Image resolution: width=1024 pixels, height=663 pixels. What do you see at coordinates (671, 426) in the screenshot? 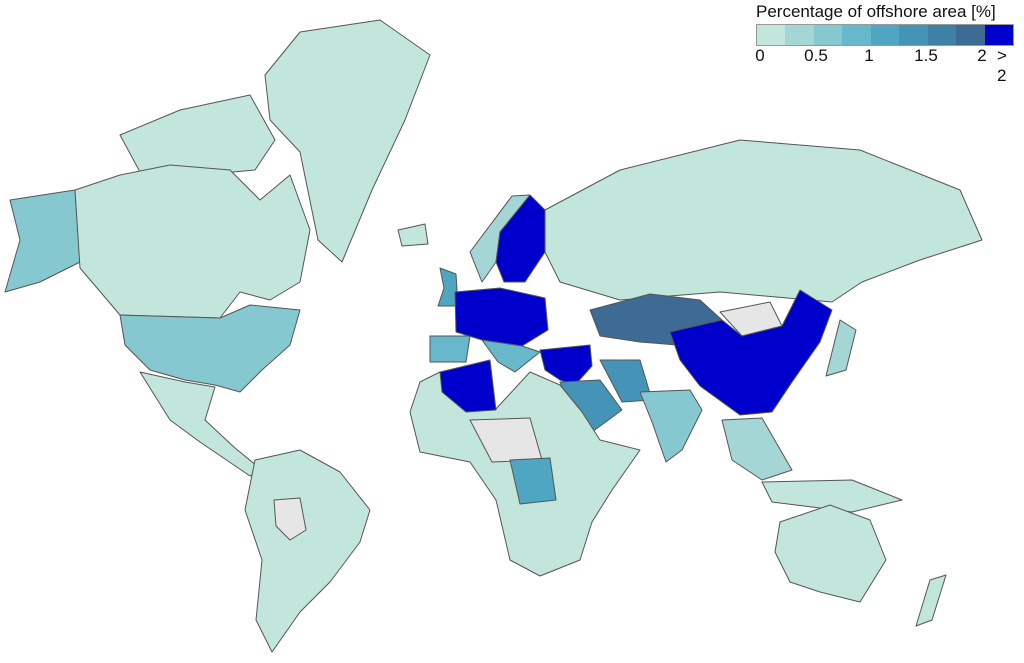
I see `region-india` at bounding box center [671, 426].